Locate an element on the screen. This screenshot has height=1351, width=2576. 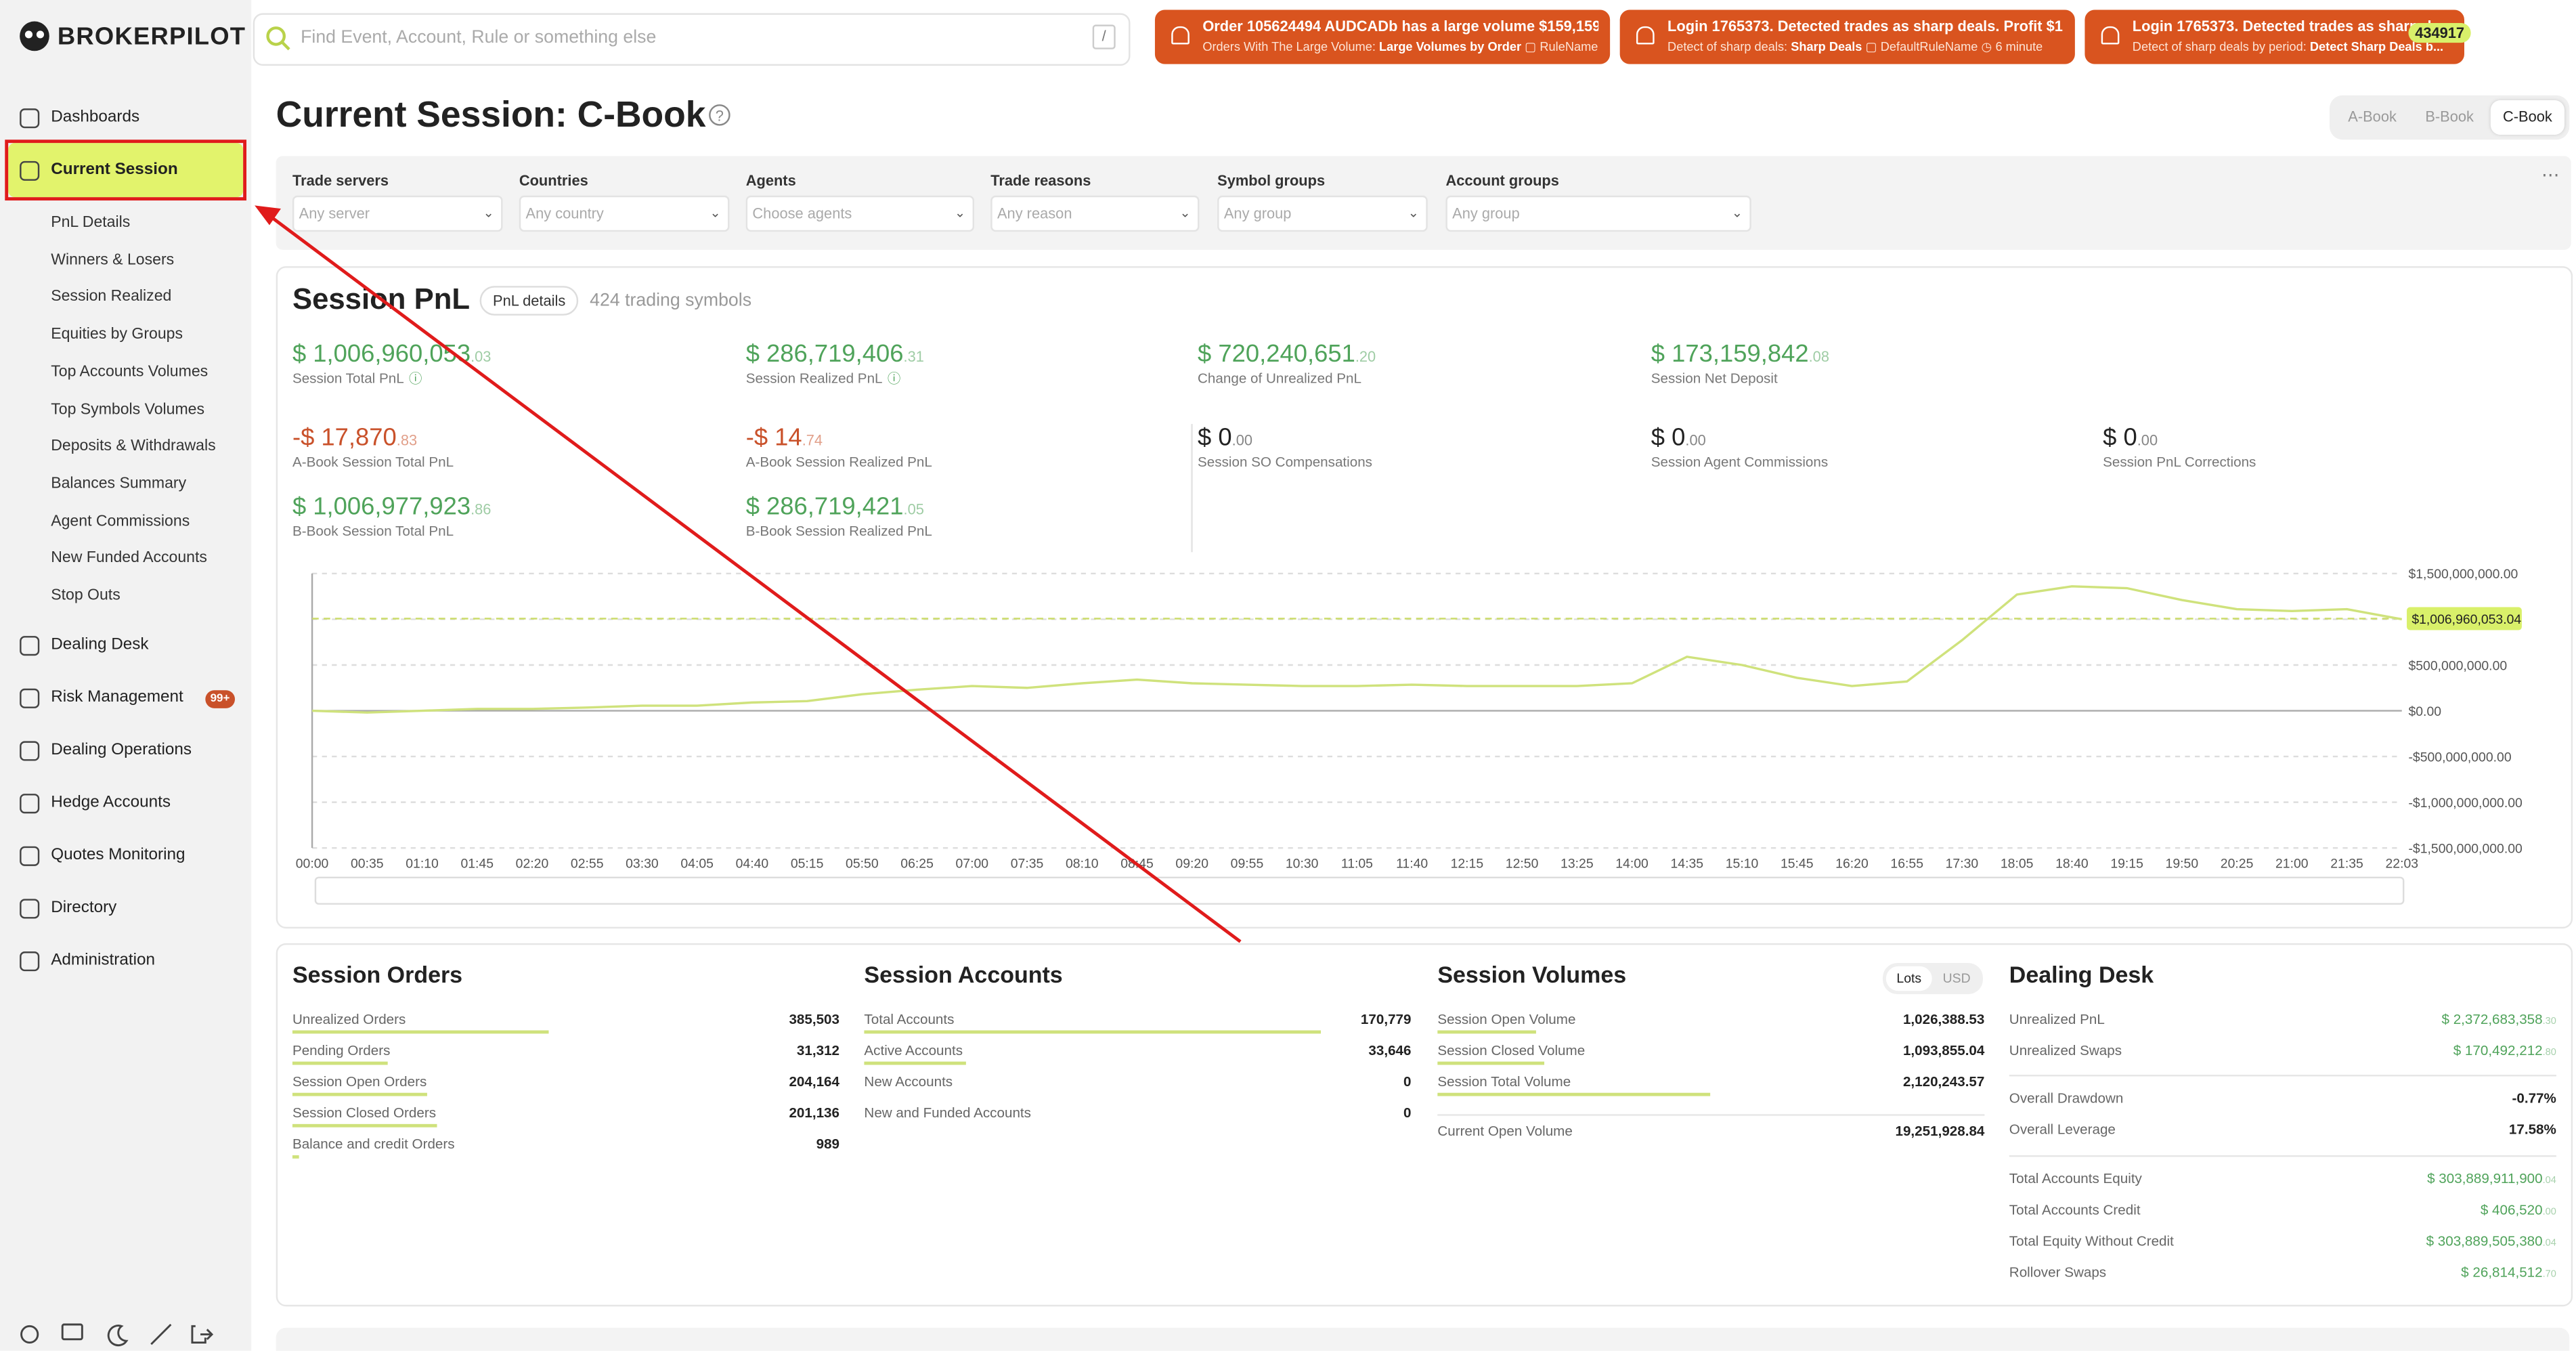
nav-subitem: Stop Outs is located at coordinates (86, 595).